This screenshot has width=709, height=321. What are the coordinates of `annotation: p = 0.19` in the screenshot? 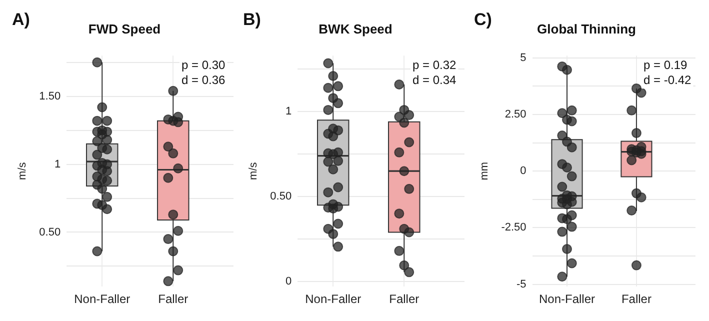 It's located at (666, 65).